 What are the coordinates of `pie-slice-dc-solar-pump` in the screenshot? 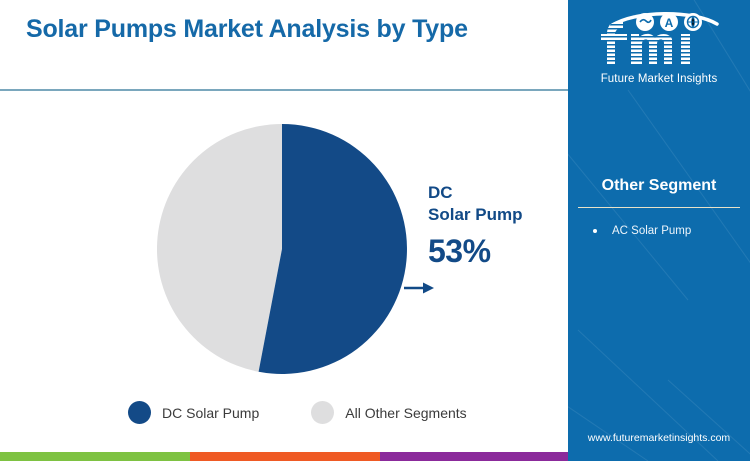 It's located at (332, 249).